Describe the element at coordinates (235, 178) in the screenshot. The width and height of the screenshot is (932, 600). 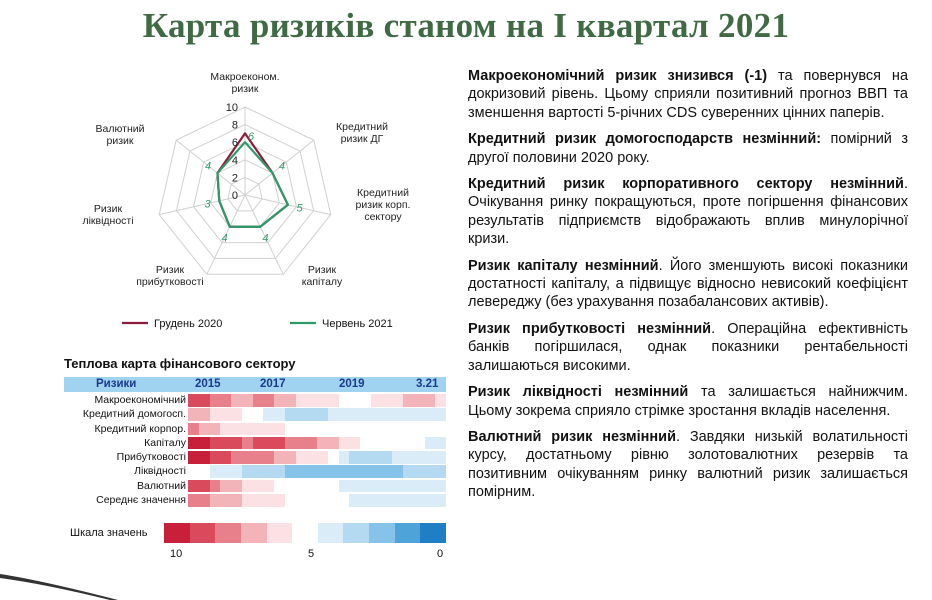
I see `radar-tick-label: 2` at that location.